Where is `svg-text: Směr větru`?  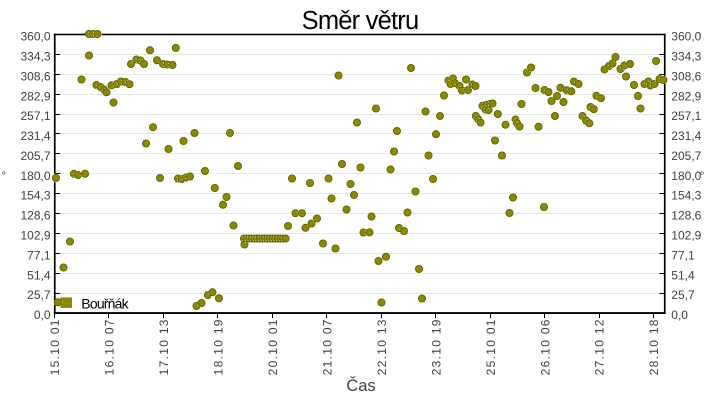 svg-text: Směr větru is located at coordinates (360, 21).